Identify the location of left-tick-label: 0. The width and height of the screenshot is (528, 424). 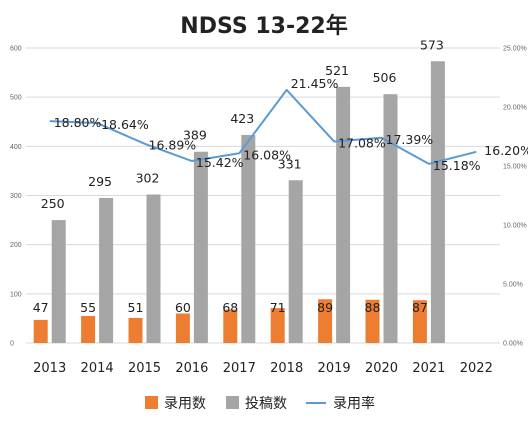
(12, 344).